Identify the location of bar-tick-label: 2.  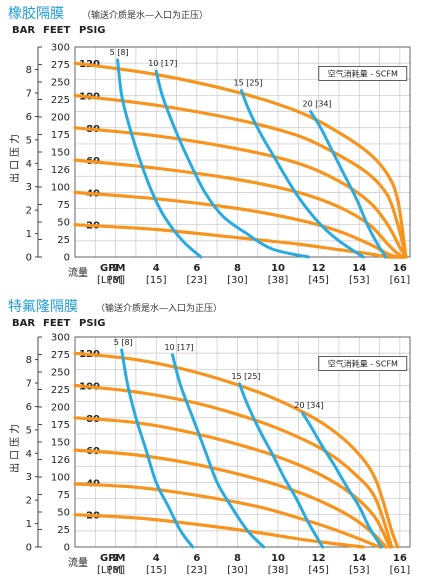
(29, 211).